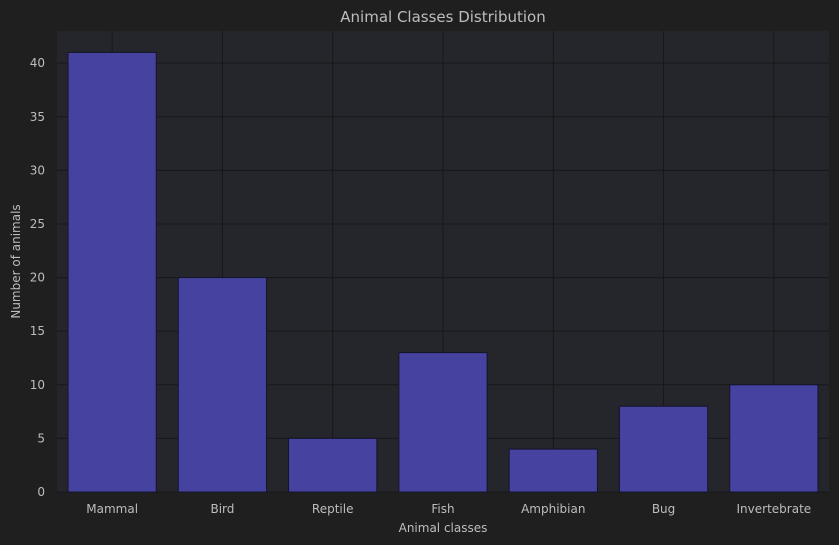 This screenshot has width=839, height=545. What do you see at coordinates (222, 385) in the screenshot?
I see `bar-bird` at bounding box center [222, 385].